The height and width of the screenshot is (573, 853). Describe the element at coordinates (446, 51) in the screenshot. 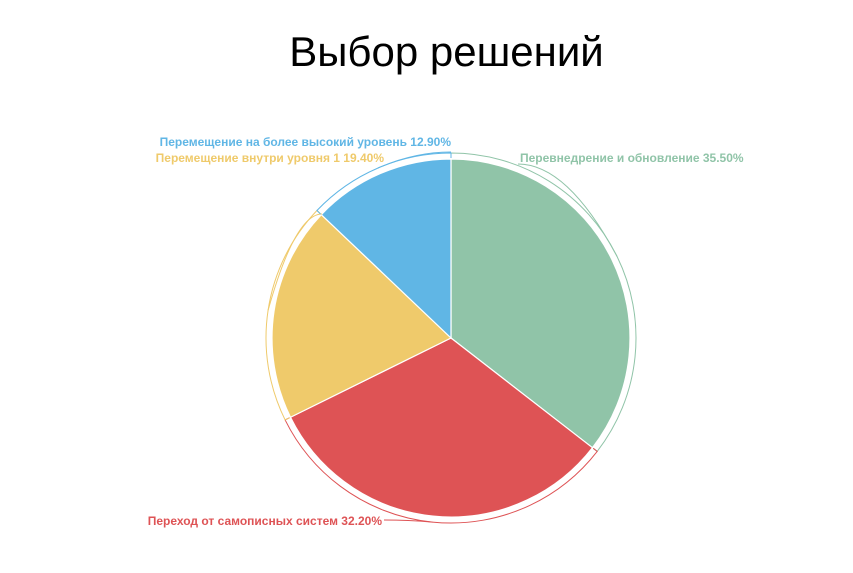

I see `chart-title: Выбор решений` at that location.